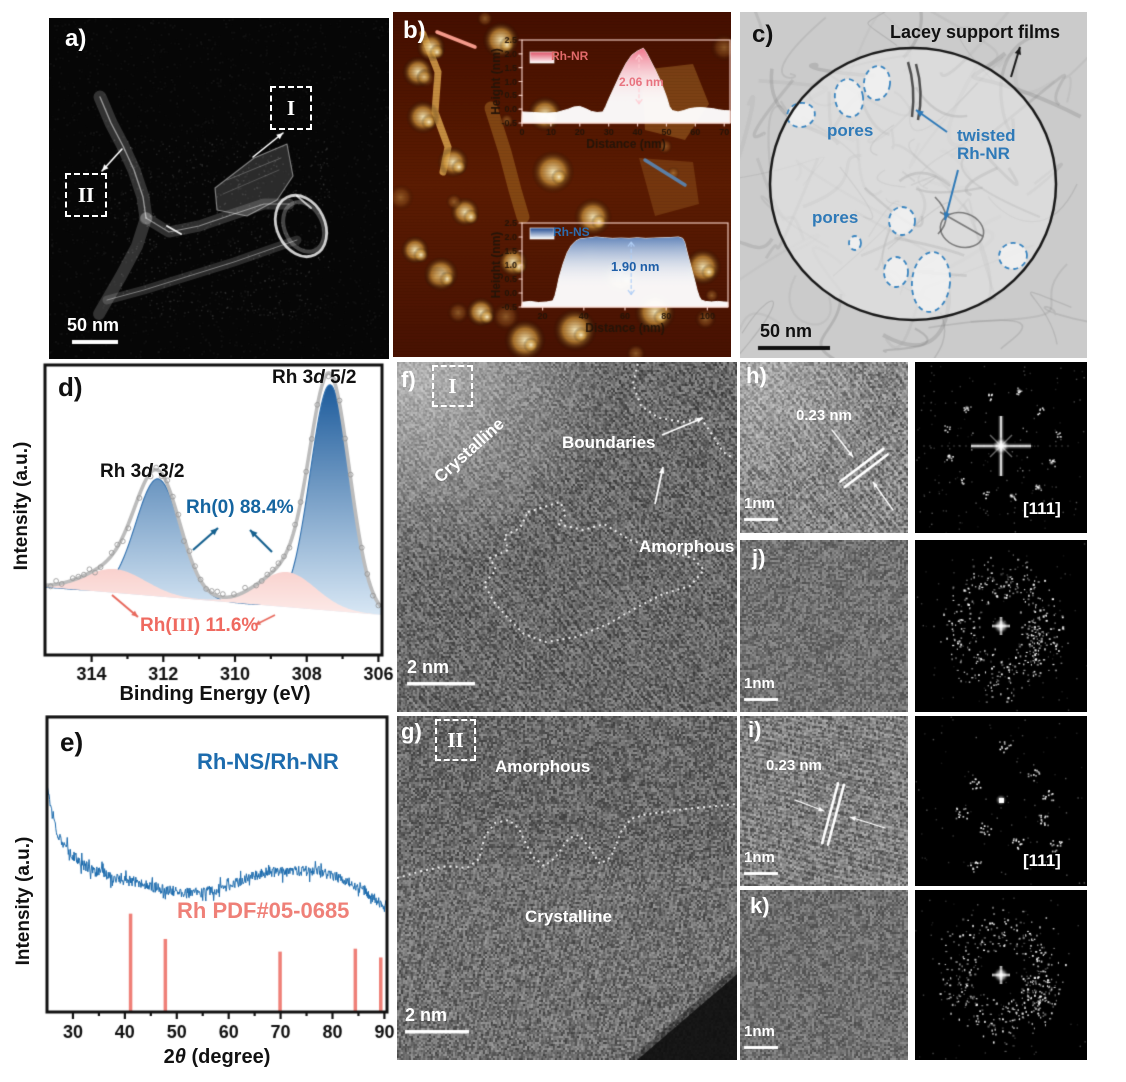 Image resolution: width=1126 pixels, height=1082 pixels. I want to click on dspacing-label-i: 0.23 nm, so click(794, 765).